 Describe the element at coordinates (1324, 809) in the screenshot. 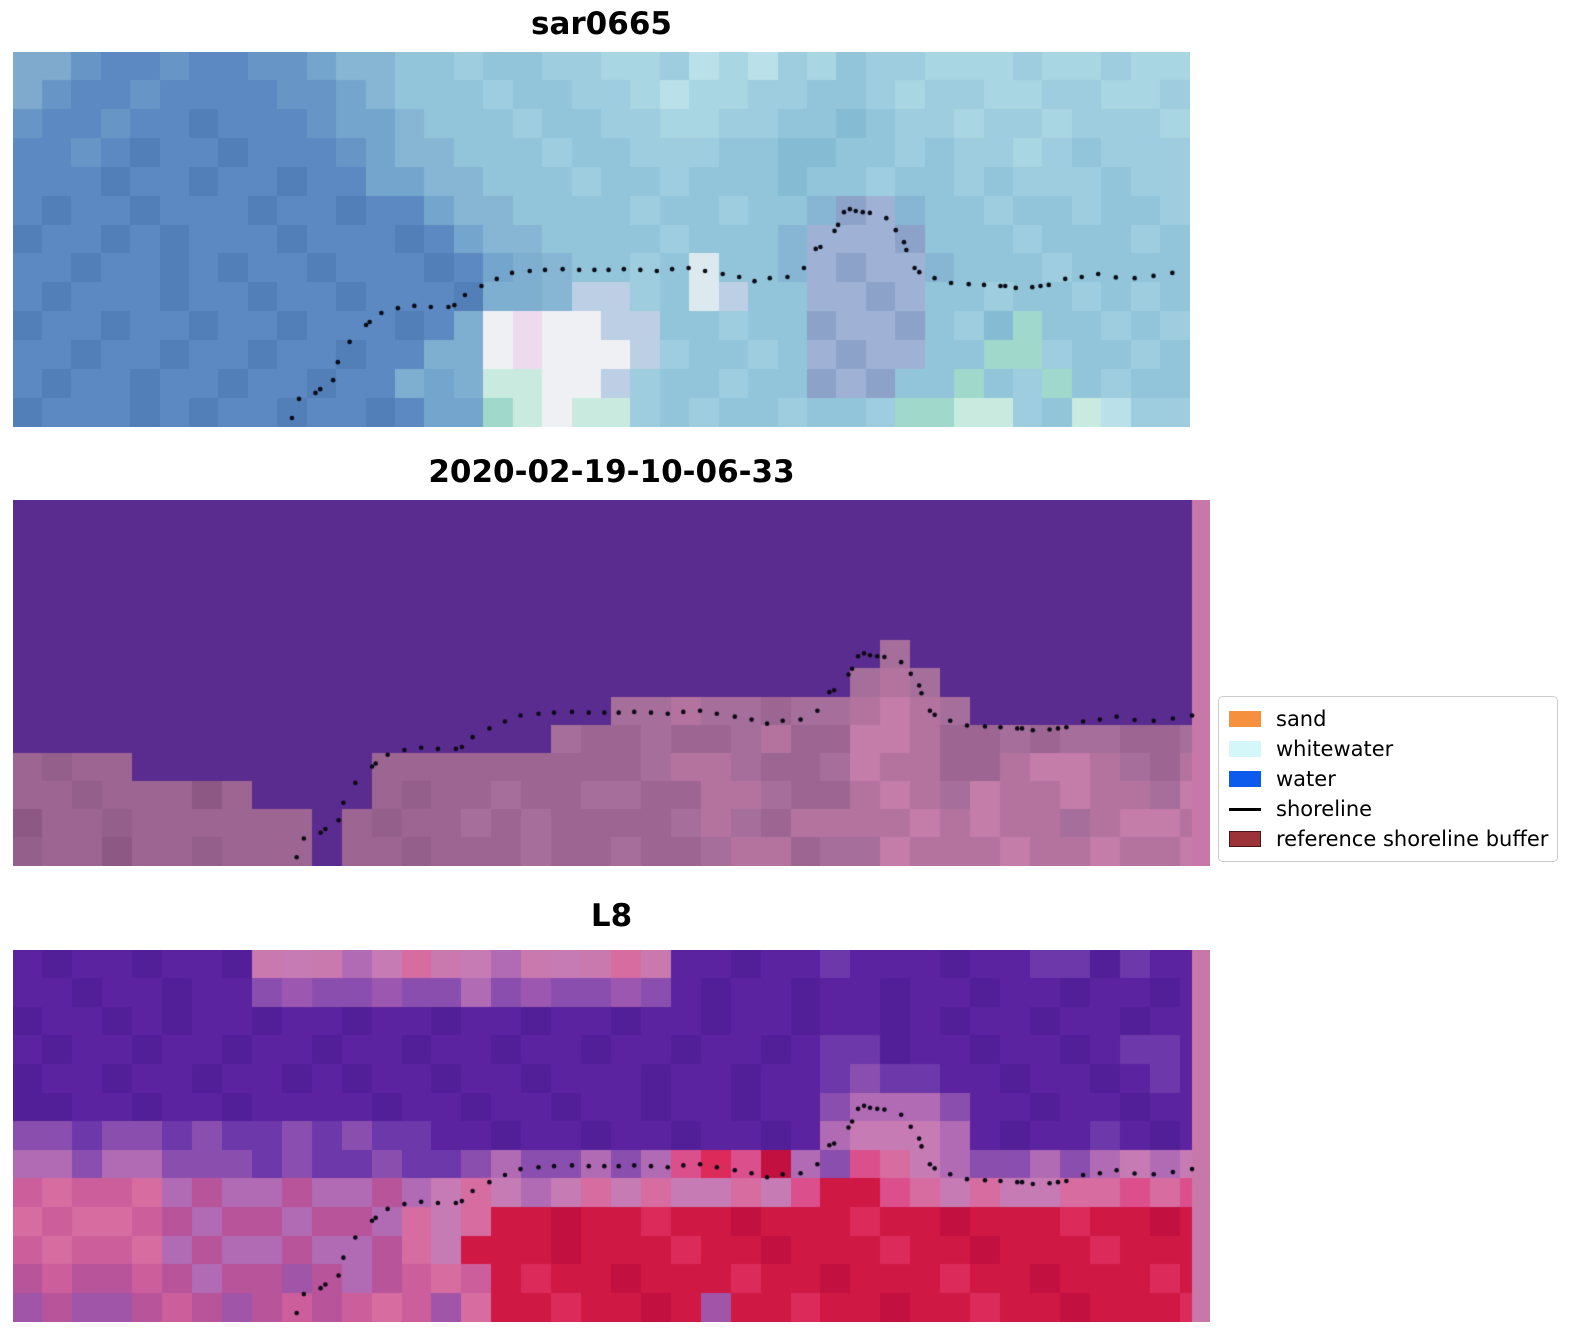

I see `legend-label-shoreline: shoreline` at that location.